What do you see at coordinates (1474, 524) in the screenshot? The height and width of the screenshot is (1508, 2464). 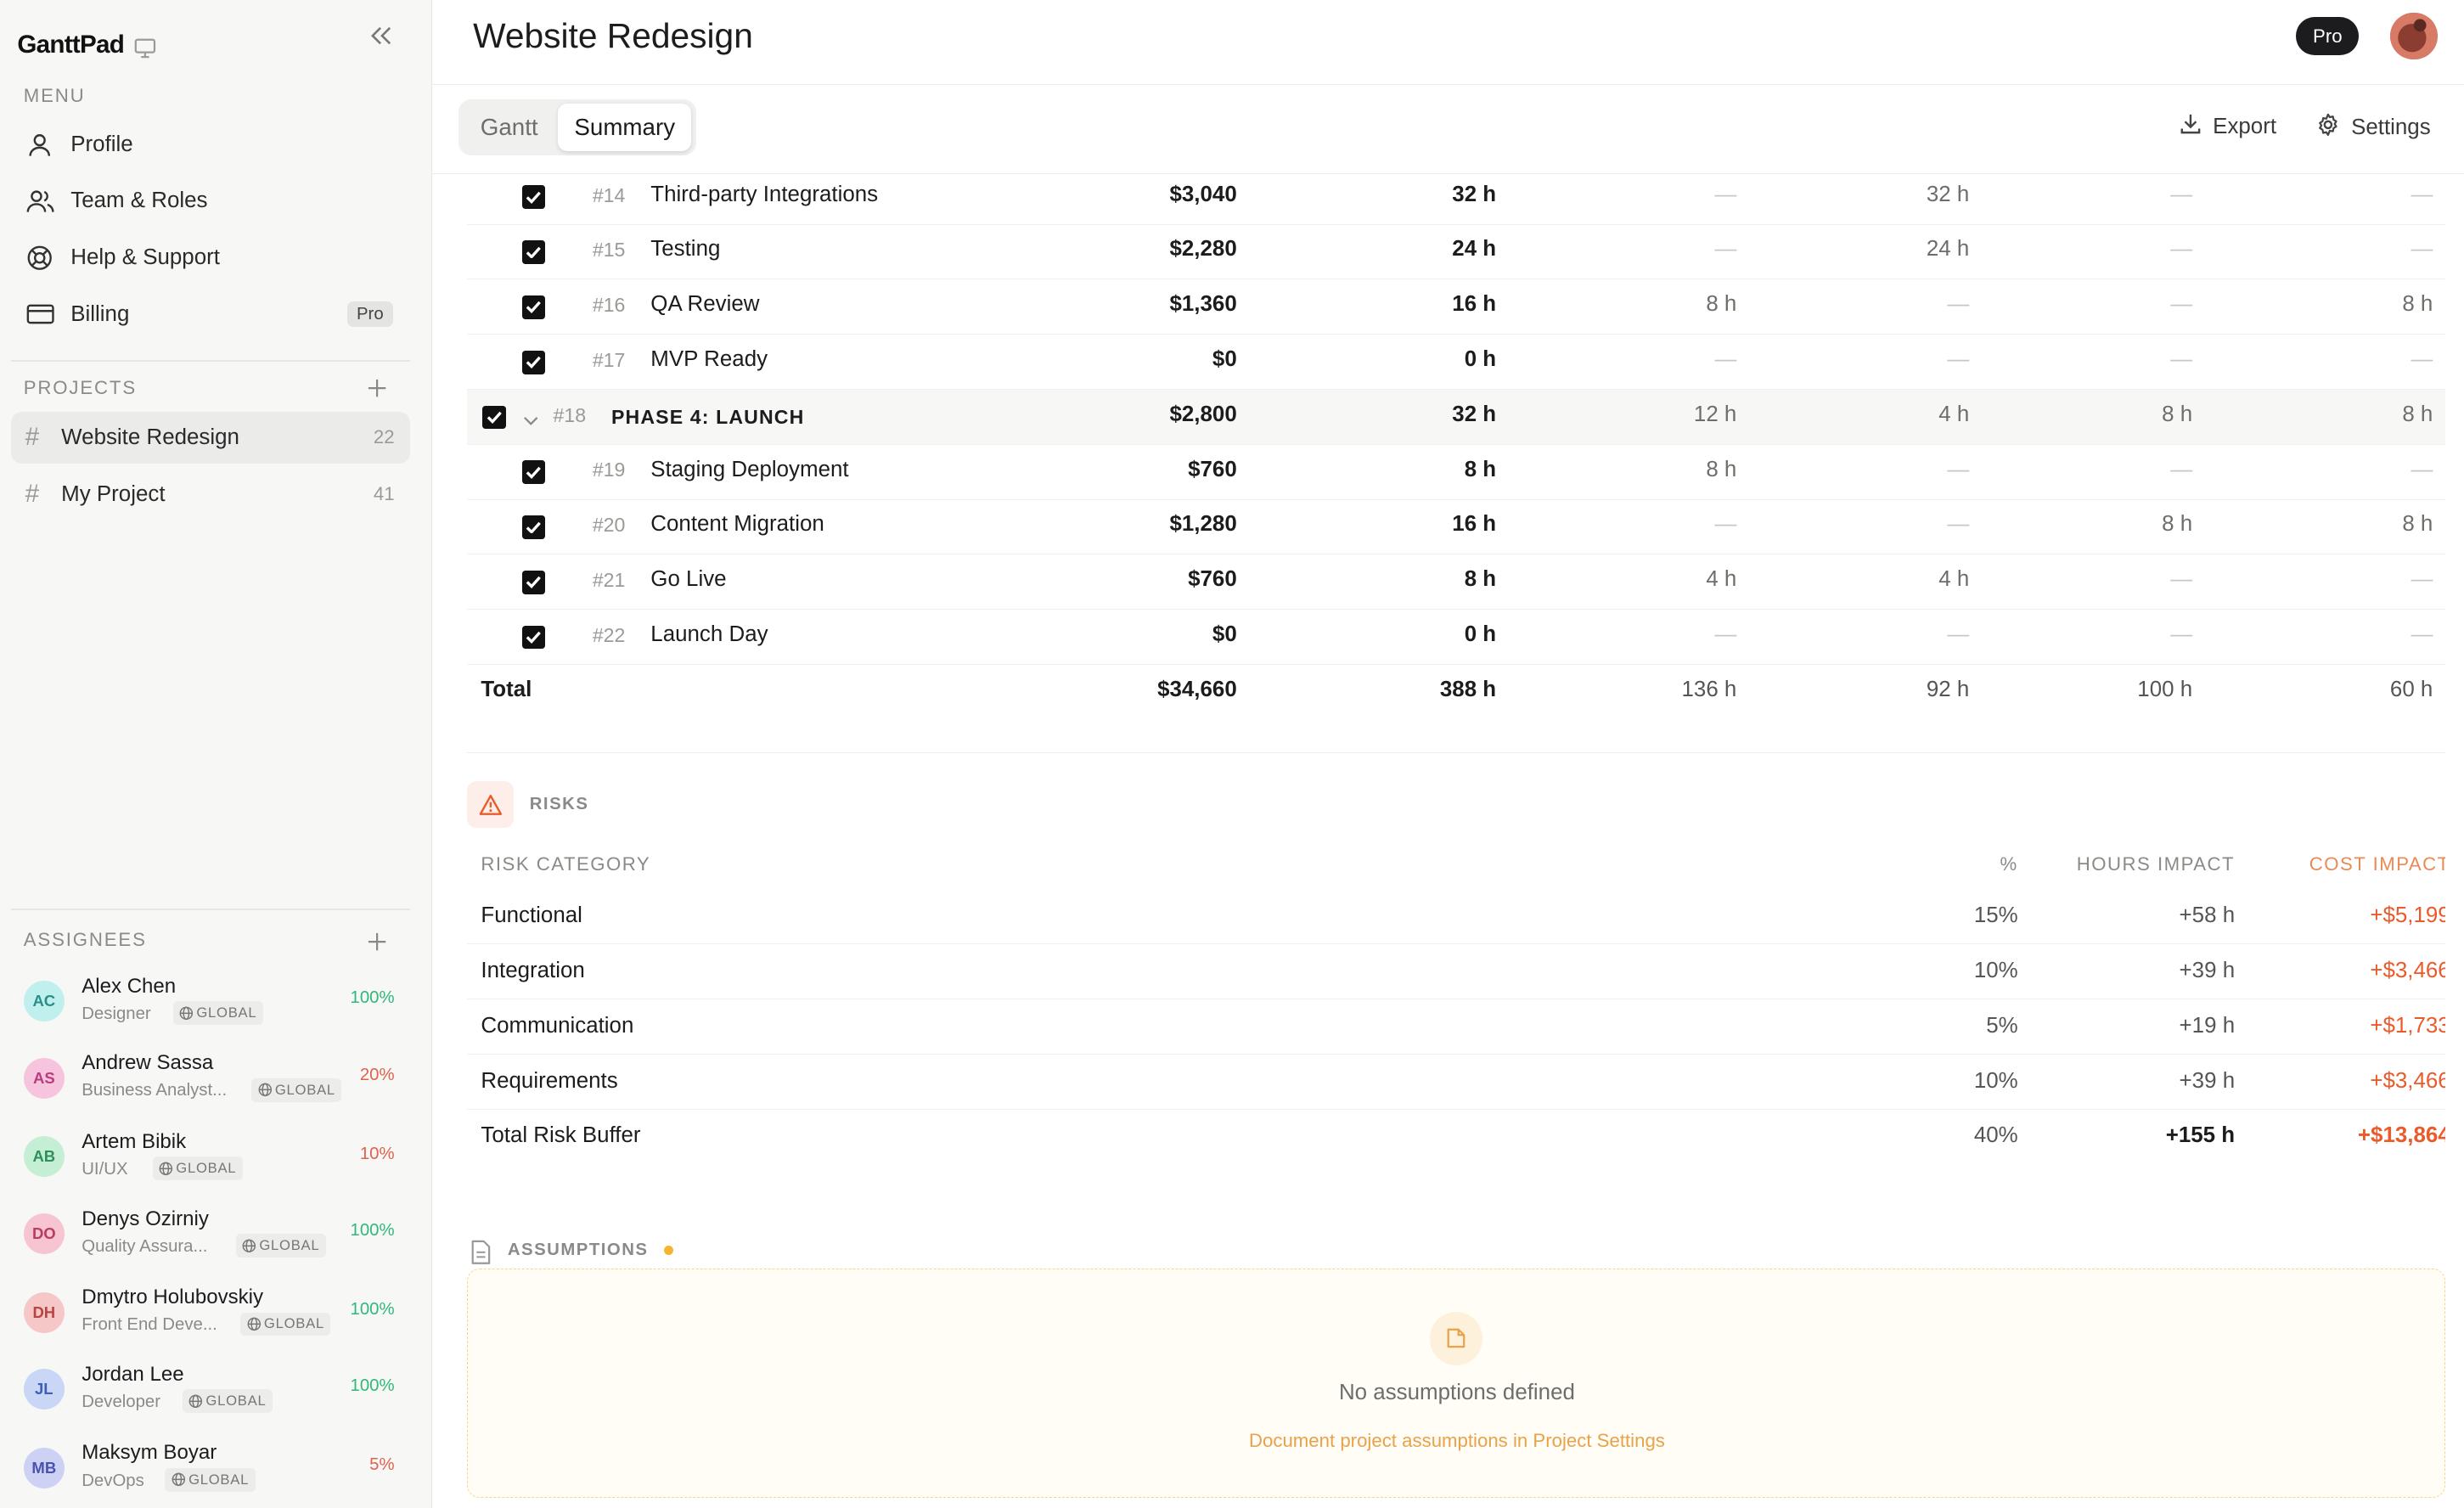 I see `task-hours: 16 h` at bounding box center [1474, 524].